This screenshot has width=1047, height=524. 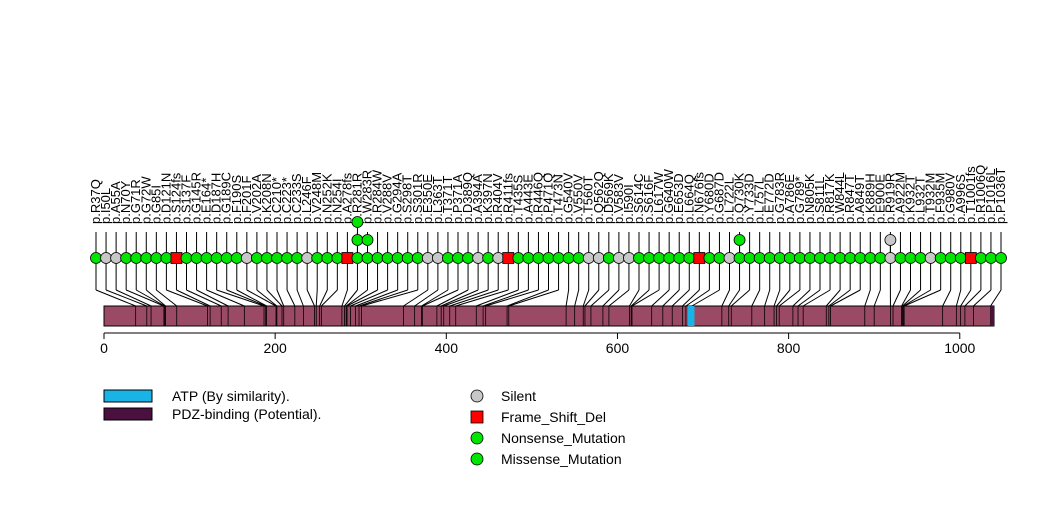 What do you see at coordinates (648, 199) in the screenshot?
I see `mutation-label: p.S616F` at bounding box center [648, 199].